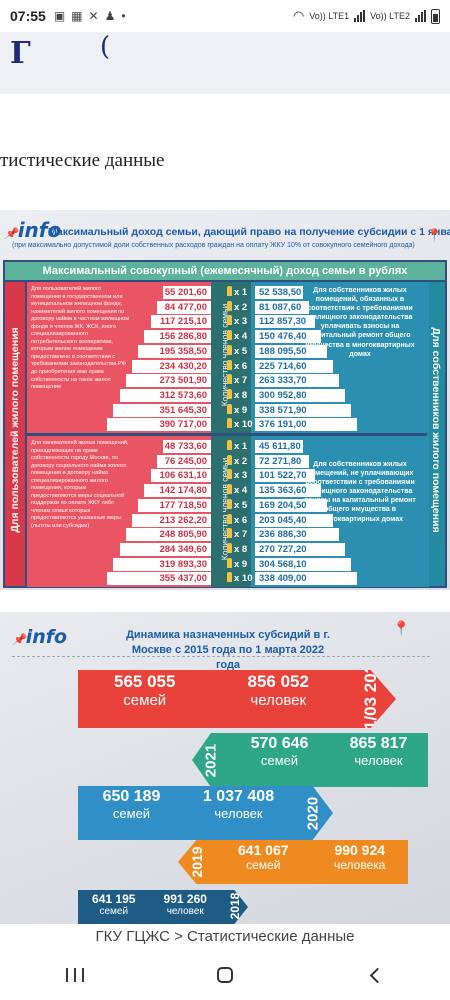 This screenshot has width=450, height=1000. Describe the element at coordinates (11, 233) in the screenshot. I see `pin-icon: 📌` at that location.